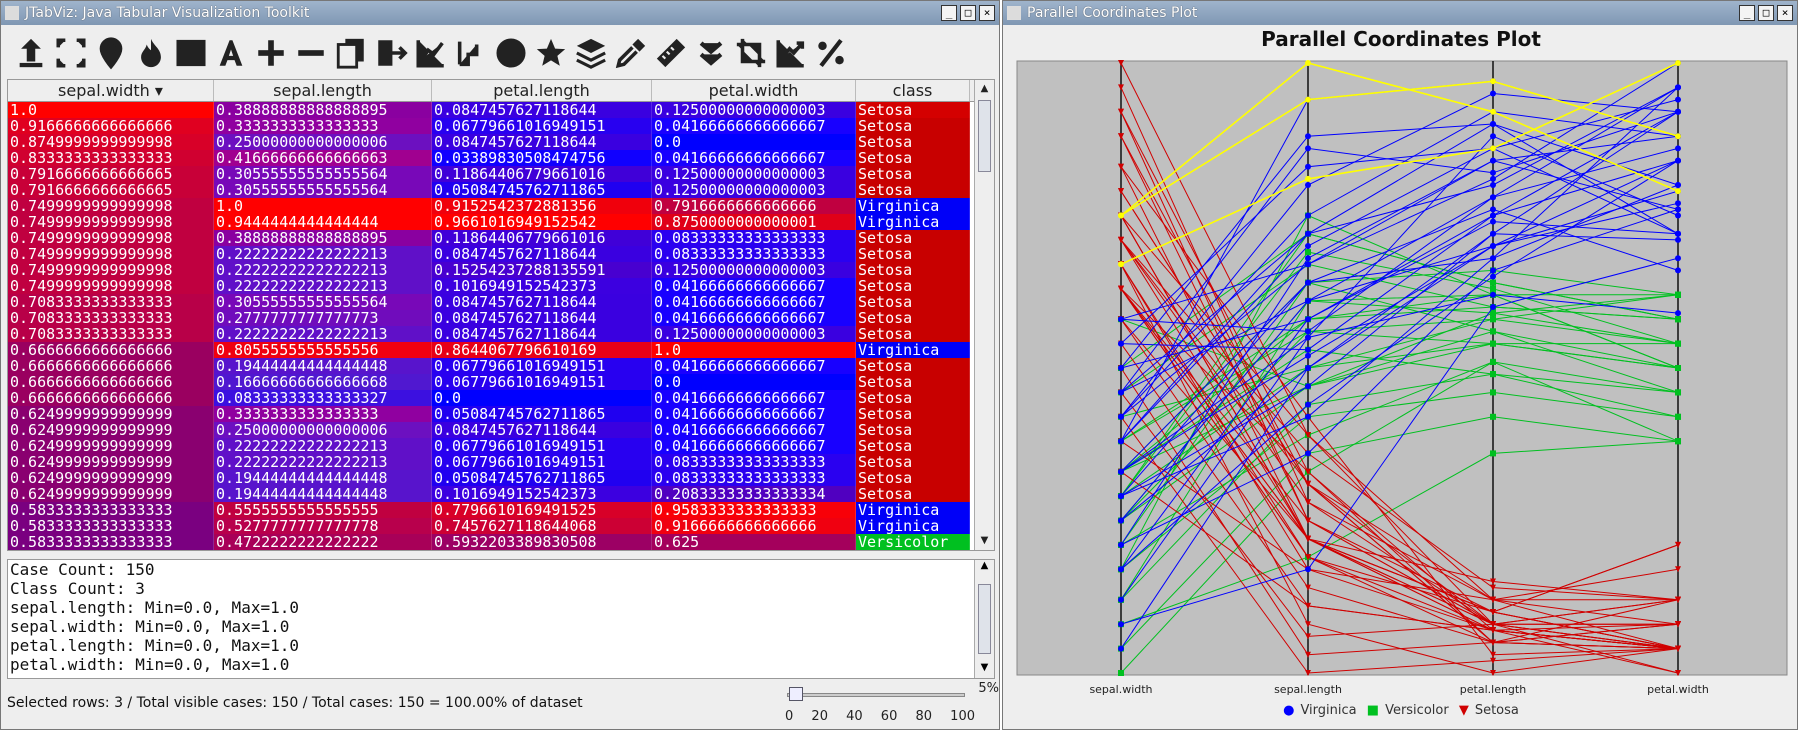  What do you see at coordinates (542, 206) in the screenshot?
I see `table-cell: 0.9152542372881356` at bounding box center [542, 206].